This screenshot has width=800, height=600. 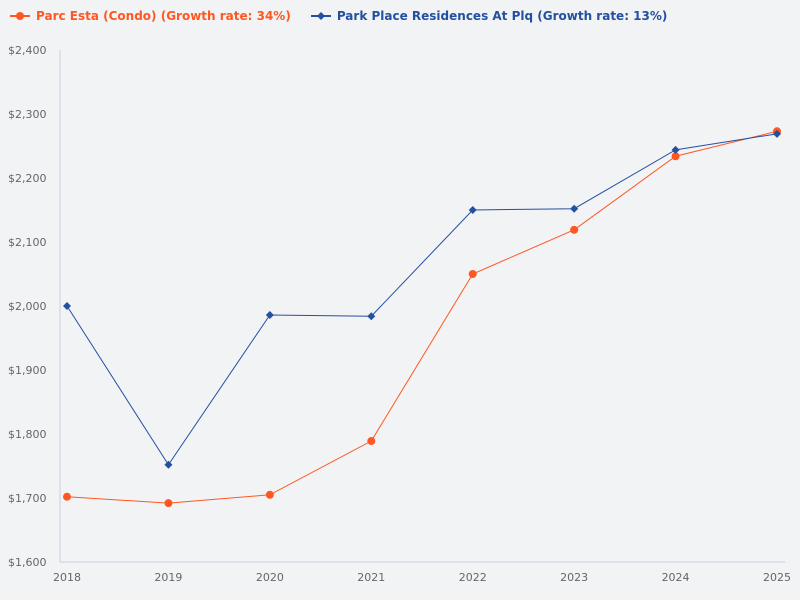 What do you see at coordinates (27, 50) in the screenshot?
I see `y-tick-label: $2,400` at bounding box center [27, 50].